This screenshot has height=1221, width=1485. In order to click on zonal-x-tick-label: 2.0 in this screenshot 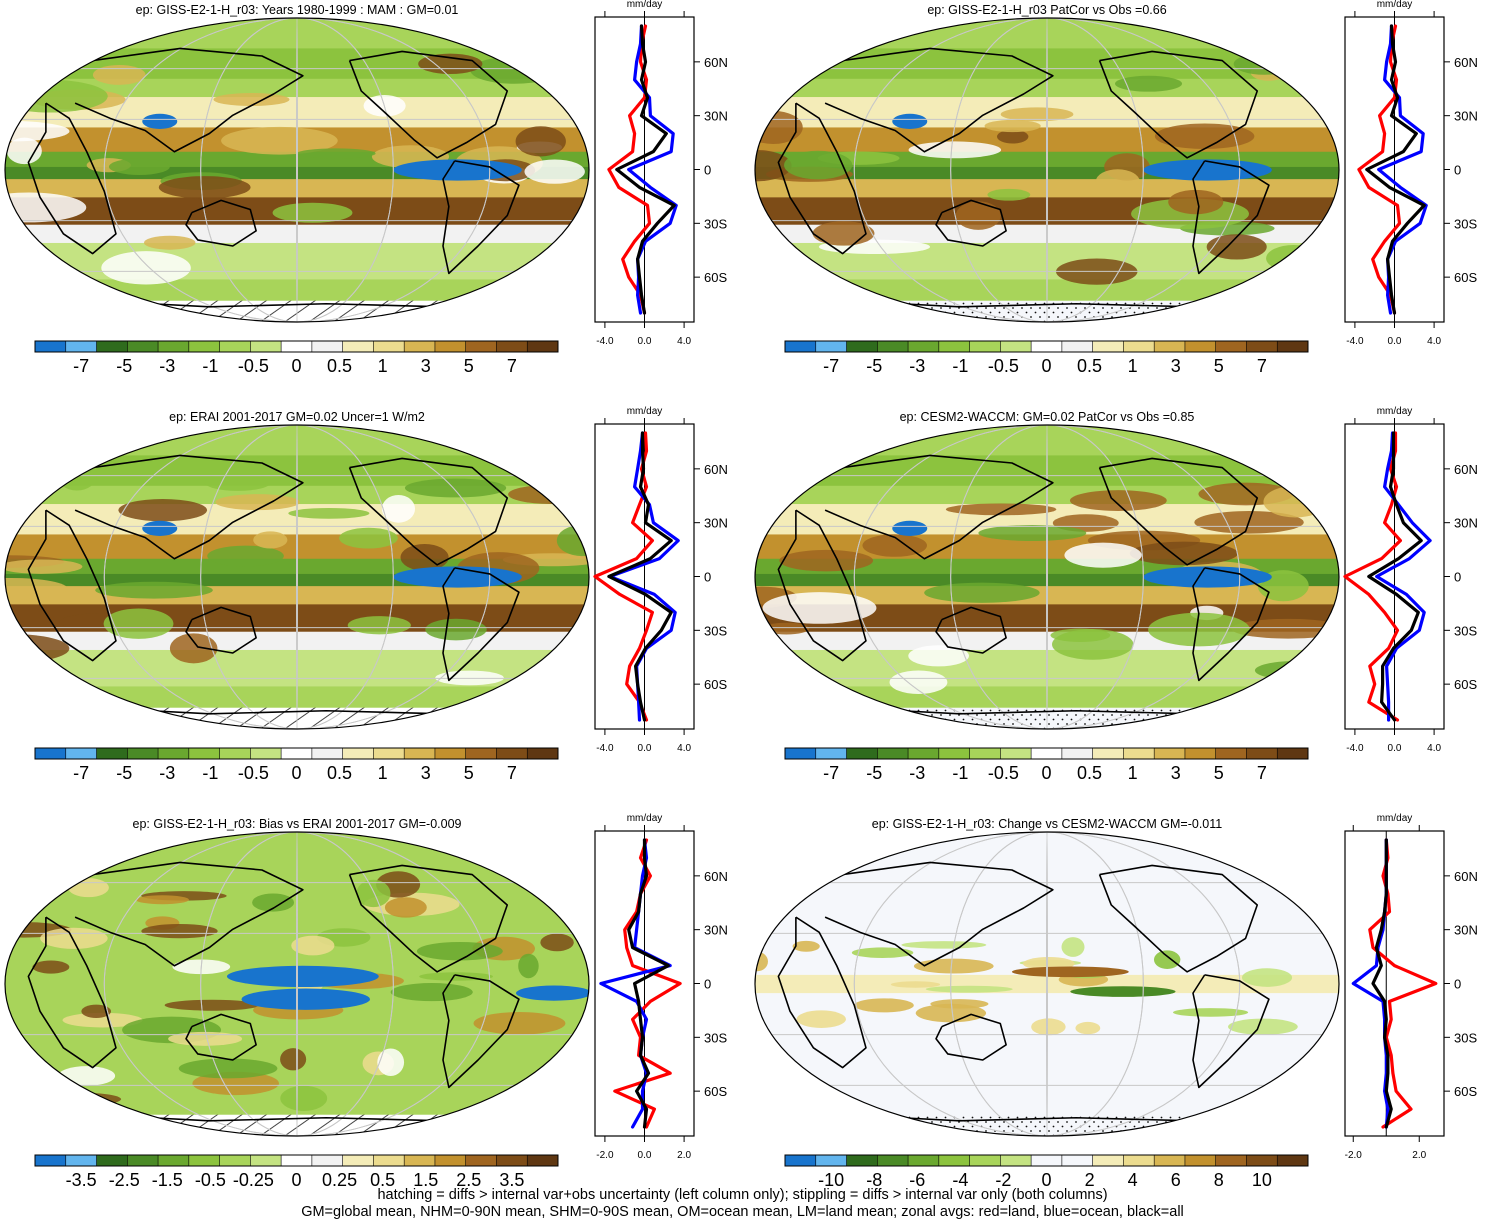, I will do `click(684, 1155)`.